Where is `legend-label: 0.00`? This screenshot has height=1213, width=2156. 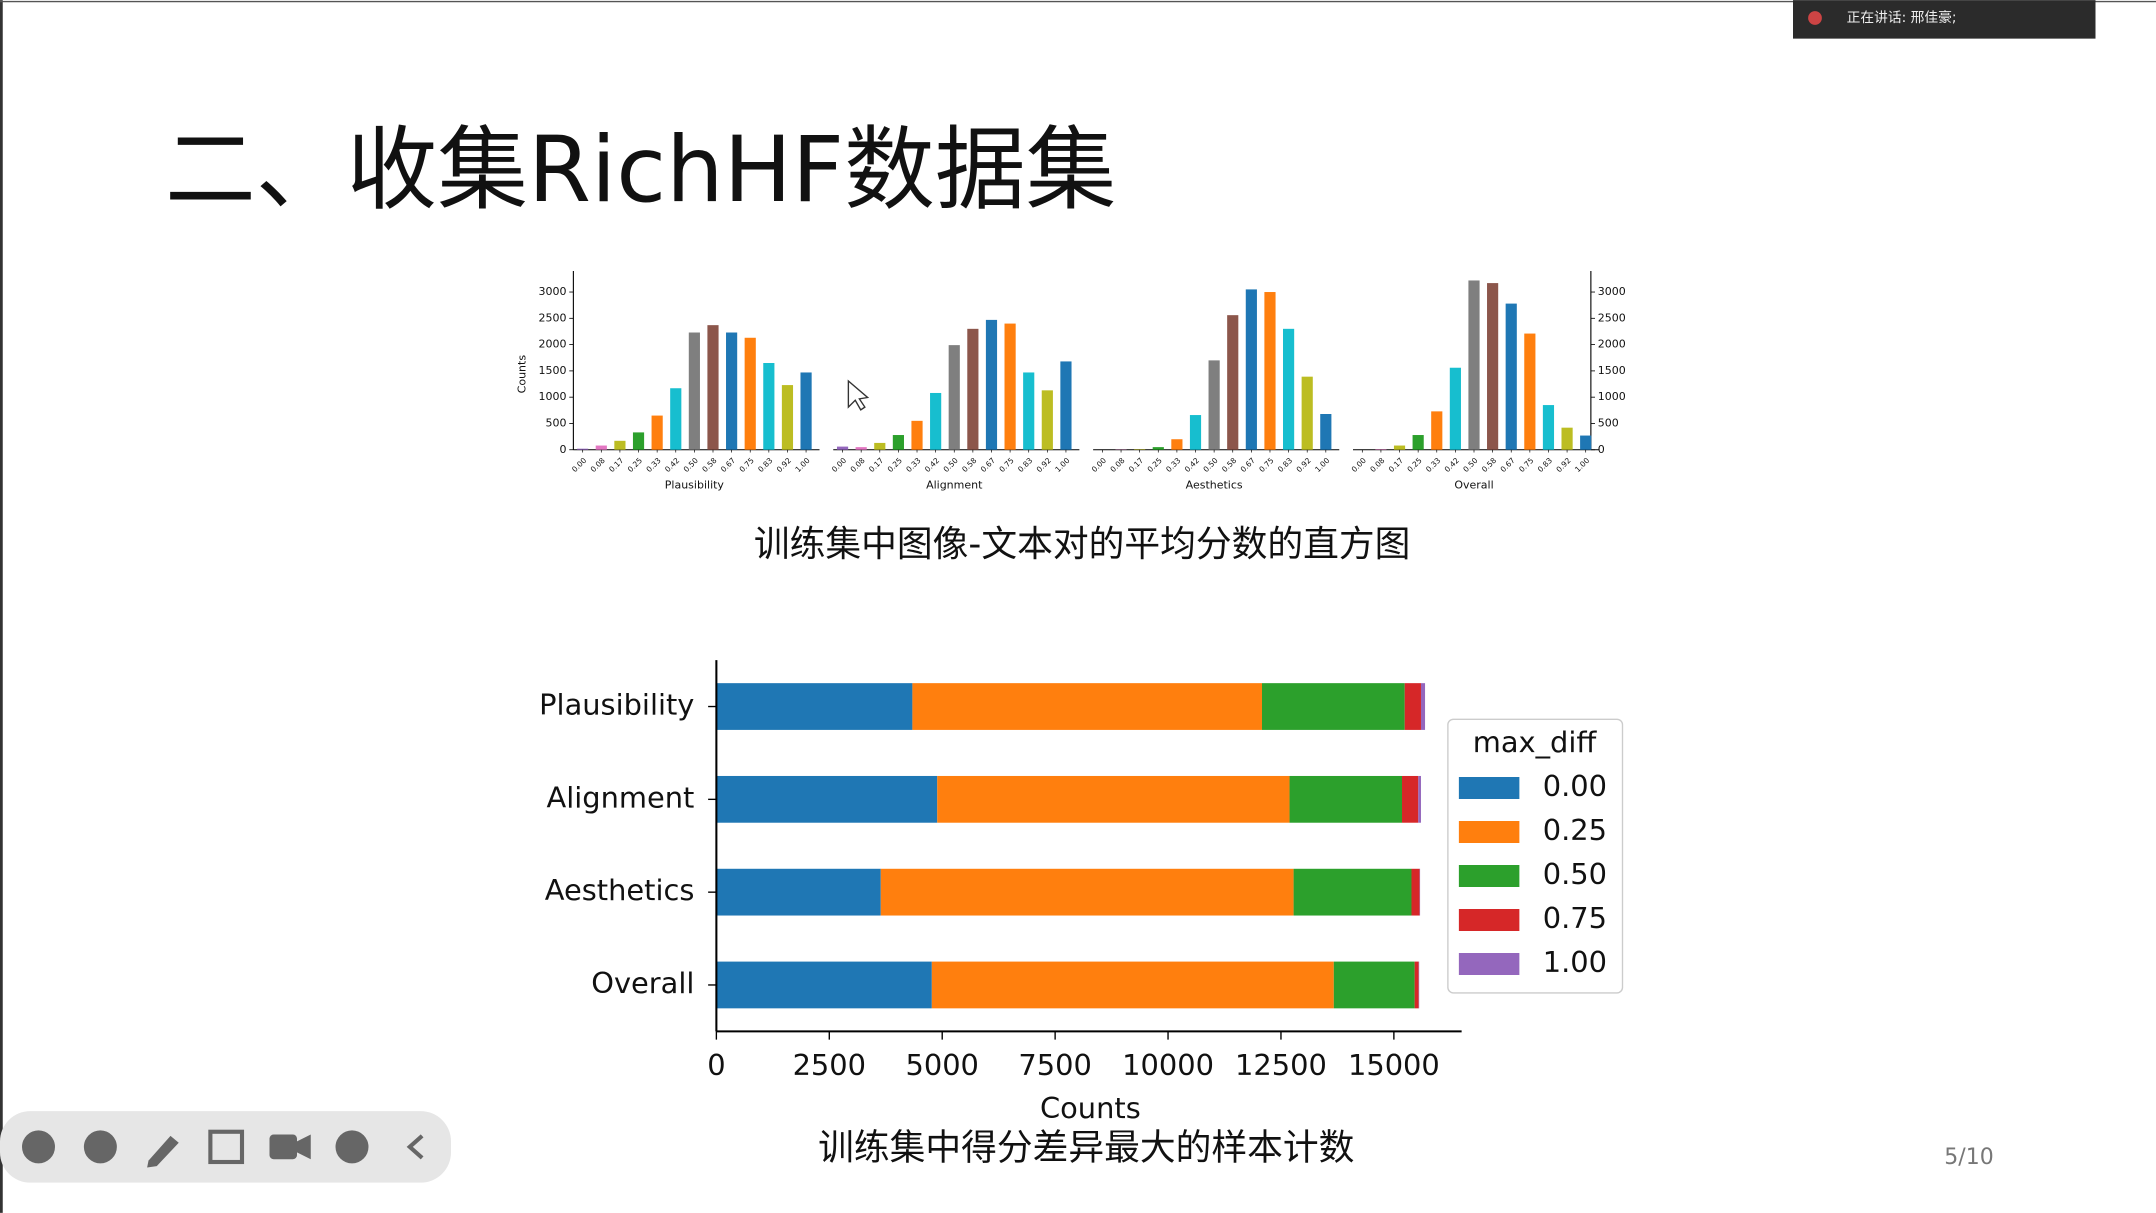
legend-label: 0.00 is located at coordinates (1575, 786).